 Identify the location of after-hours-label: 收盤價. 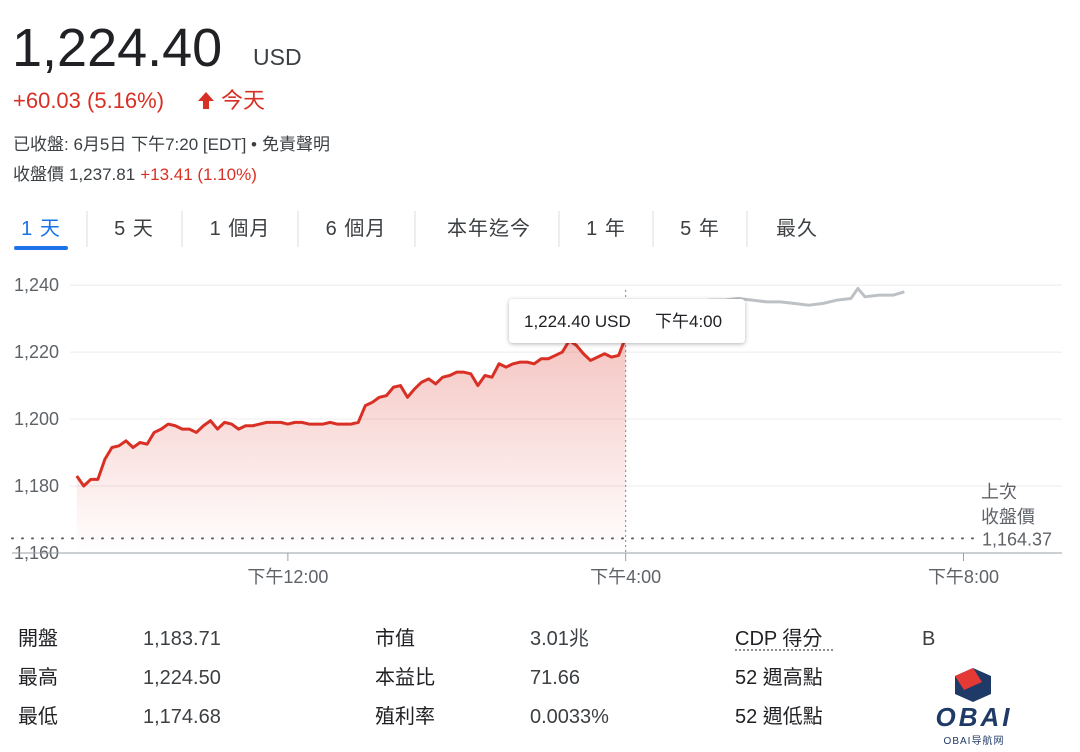
(38, 174).